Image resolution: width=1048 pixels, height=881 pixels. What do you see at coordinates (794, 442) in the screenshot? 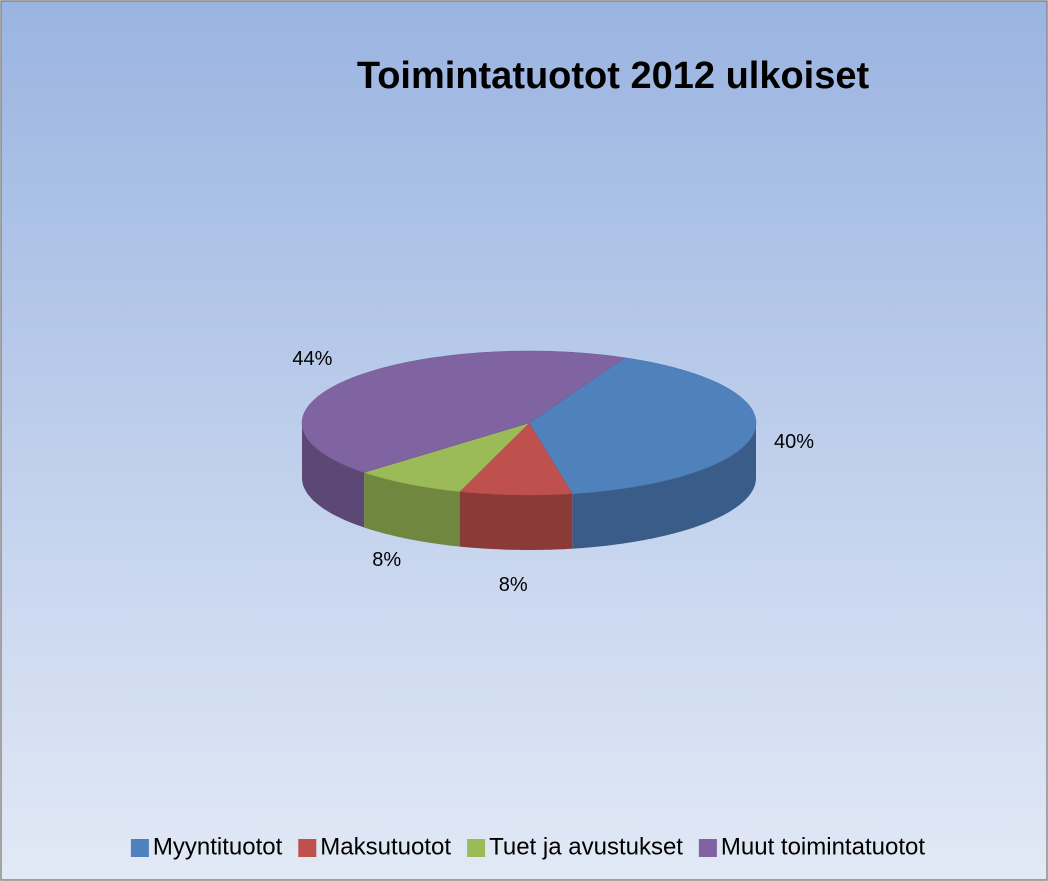
I see `data-label: 40%` at bounding box center [794, 442].